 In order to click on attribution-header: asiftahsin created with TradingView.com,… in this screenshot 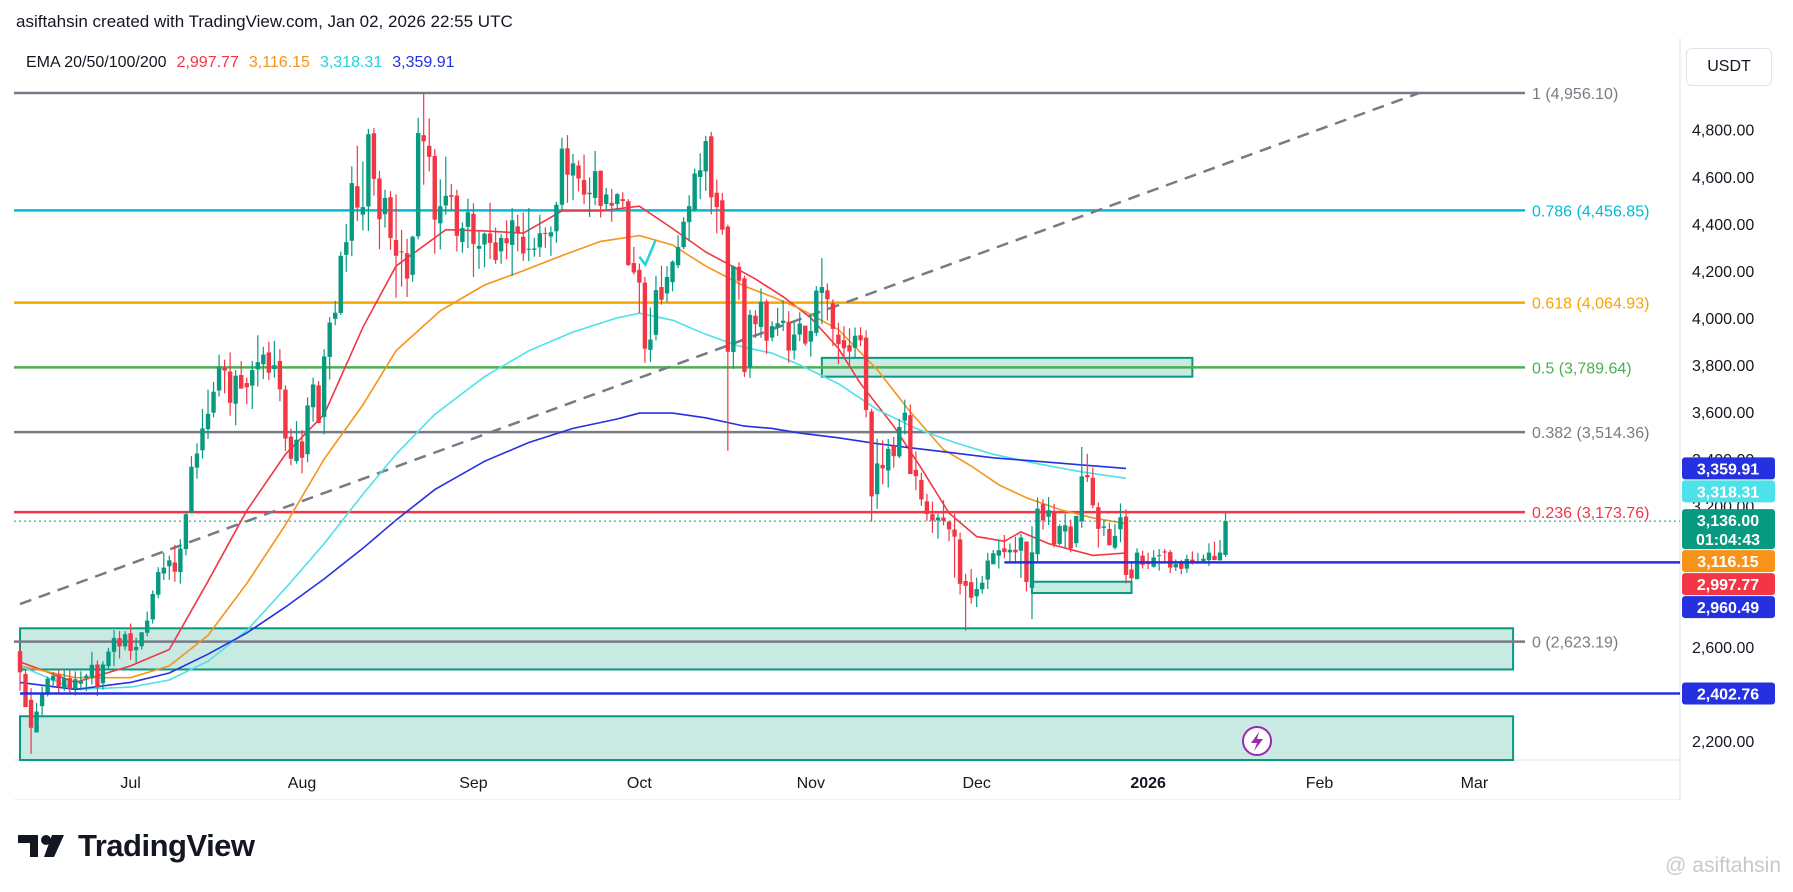, I will do `click(264, 21)`.